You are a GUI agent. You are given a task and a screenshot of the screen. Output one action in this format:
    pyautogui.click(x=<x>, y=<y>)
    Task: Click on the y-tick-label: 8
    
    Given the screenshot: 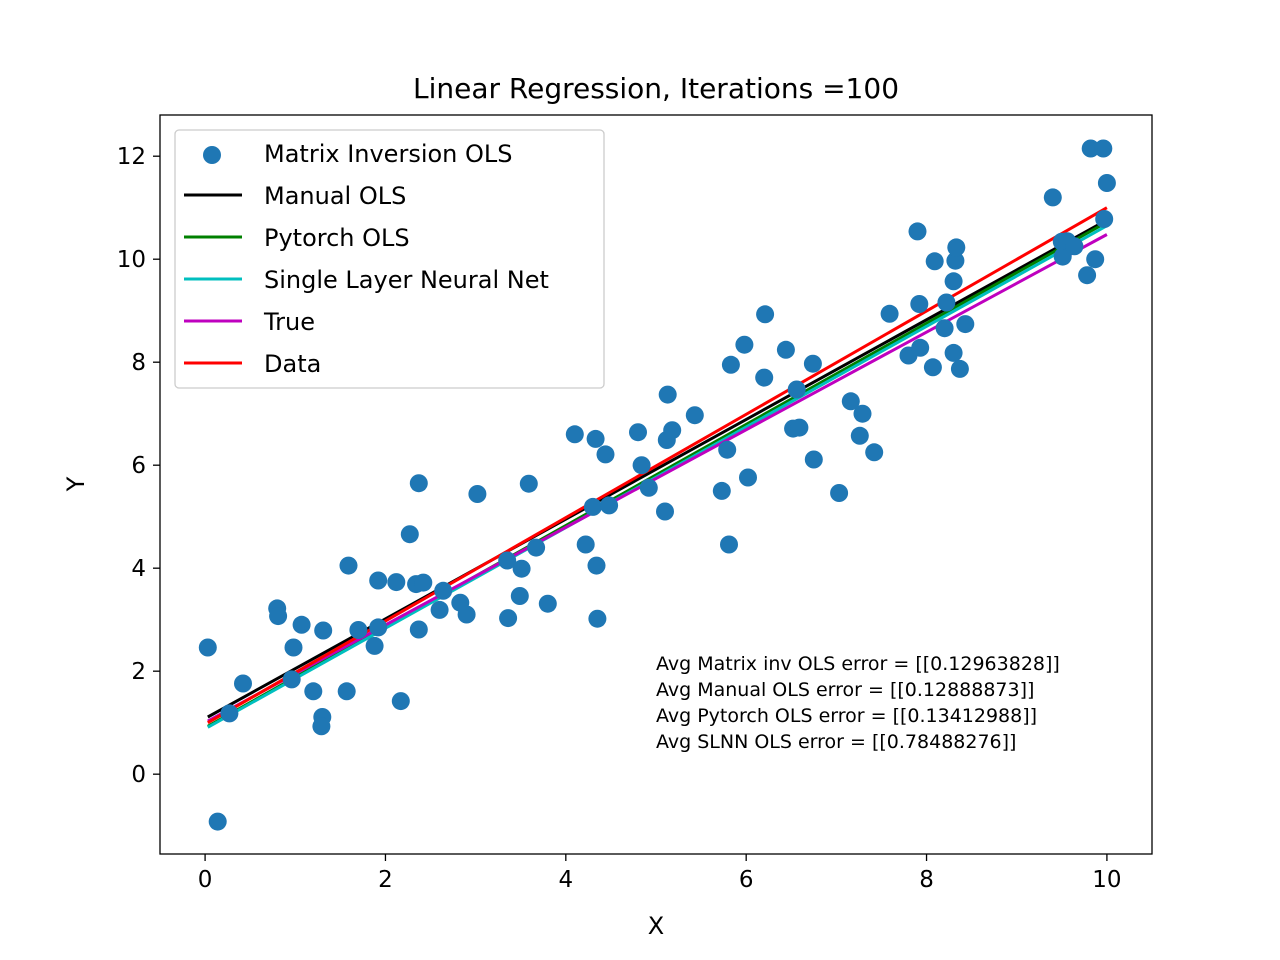 What is the action you would take?
    pyautogui.click(x=138, y=363)
    